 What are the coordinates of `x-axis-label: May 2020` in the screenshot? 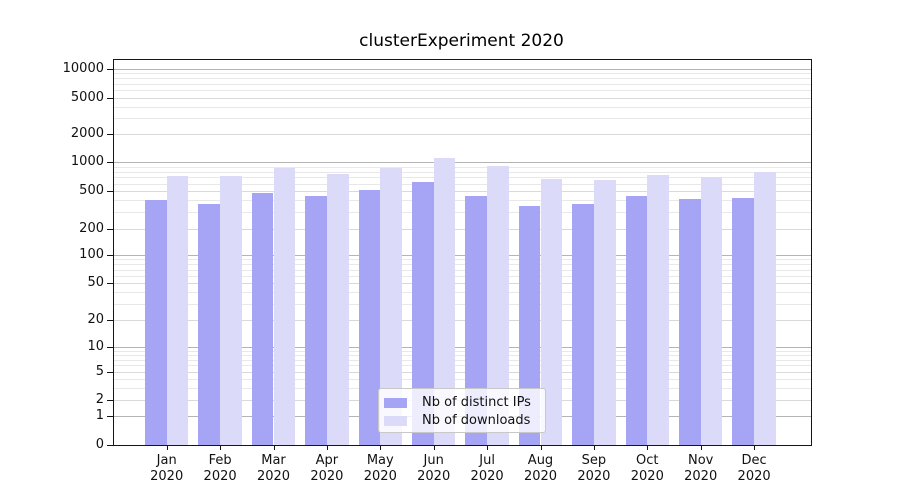 It's located at (380, 468).